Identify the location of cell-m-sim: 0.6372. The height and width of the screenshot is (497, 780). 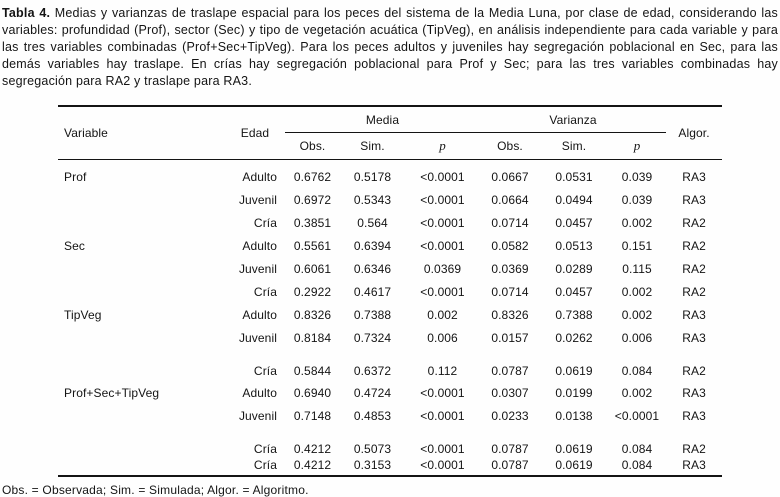
(372, 371).